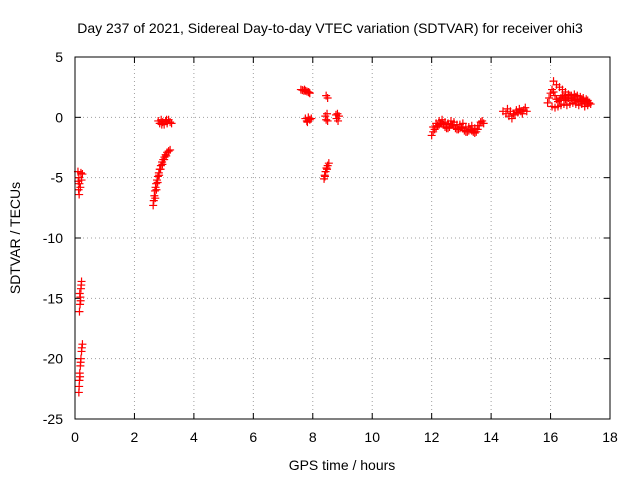 The image size is (640, 480). I want to click on x-tick-label: 8, so click(313, 437).